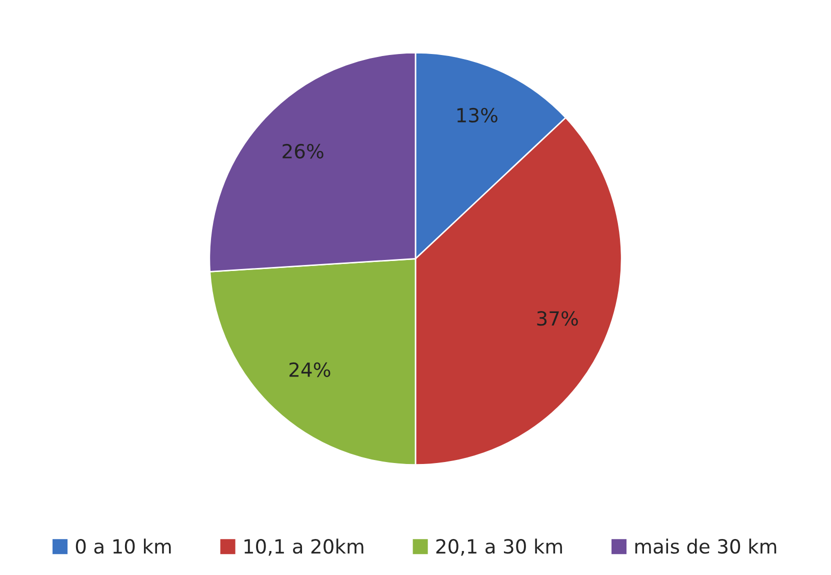  What do you see at coordinates (123, 546) in the screenshot?
I see `legend-label: 0 a 10 km` at bounding box center [123, 546].